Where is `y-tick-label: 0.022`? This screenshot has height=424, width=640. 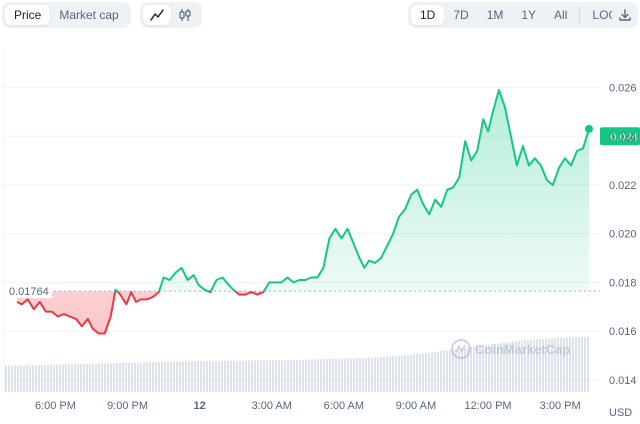 y-tick-label: 0.022 is located at coordinates (623, 186).